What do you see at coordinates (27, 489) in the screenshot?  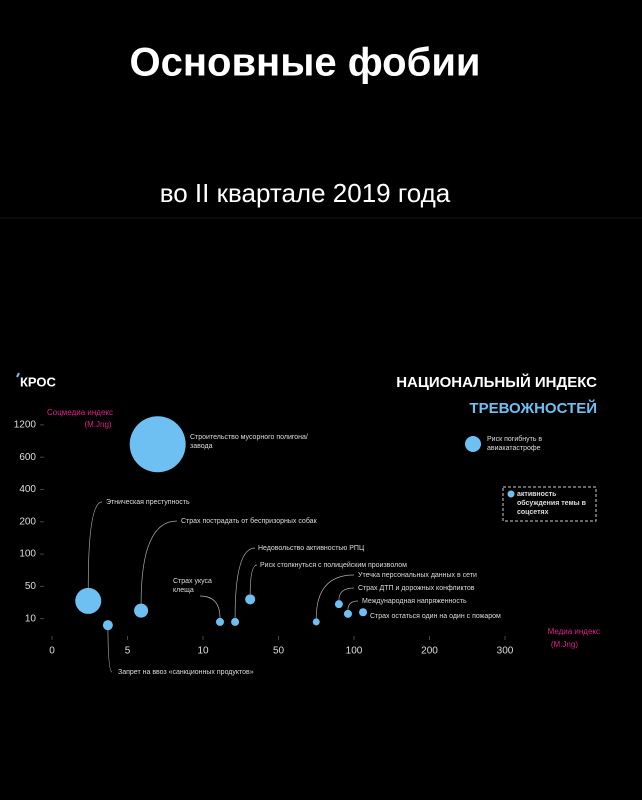 I see `y-tick-label: 400` at bounding box center [27, 489].